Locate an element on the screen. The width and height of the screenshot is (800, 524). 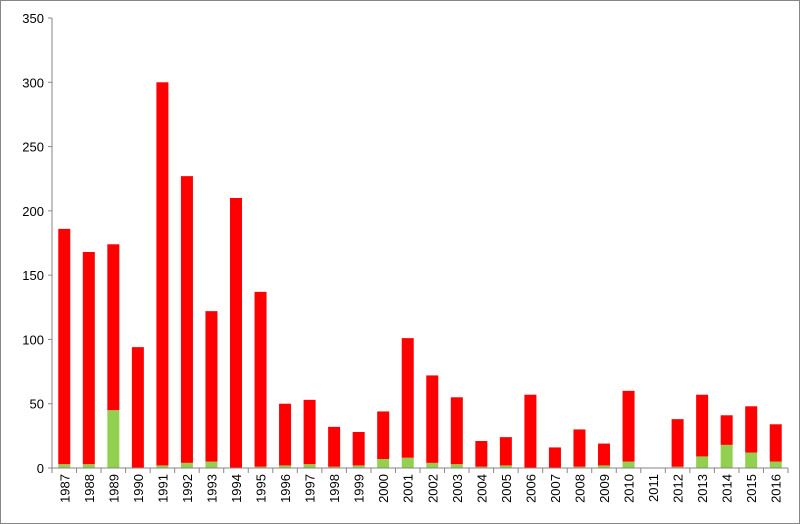
x-tick-label: 1994 is located at coordinates (236, 488).